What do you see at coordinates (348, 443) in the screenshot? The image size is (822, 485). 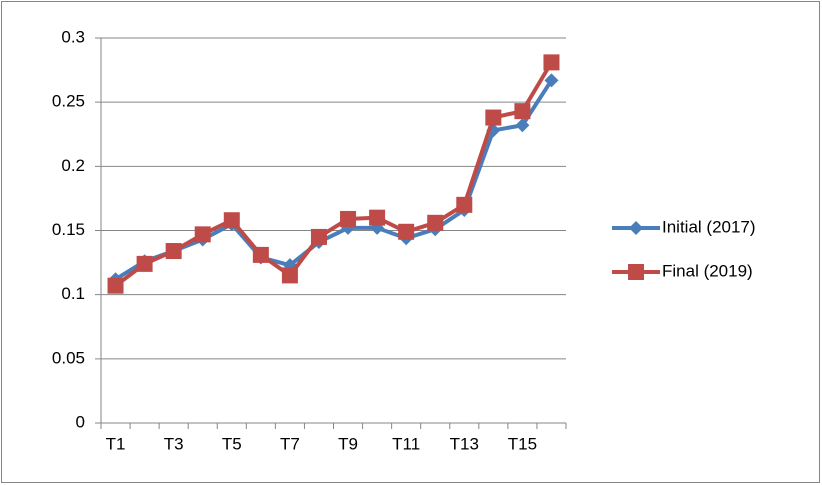 I see `x-tick-label: T9` at bounding box center [348, 443].